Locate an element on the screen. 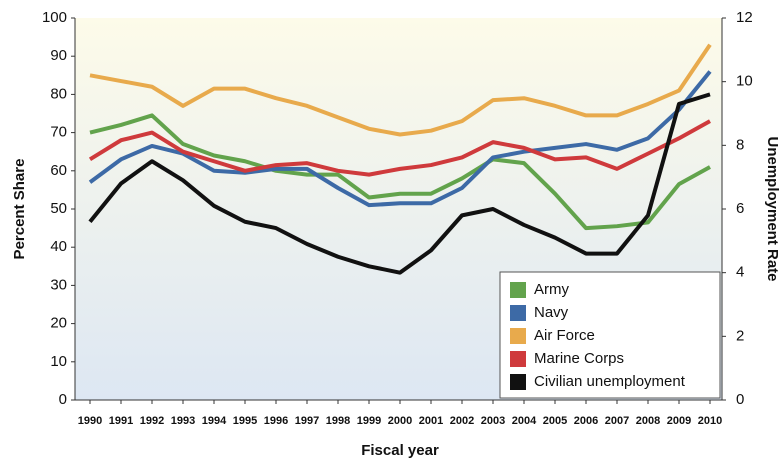 The image size is (782, 463). legend is located at coordinates (610, 335).